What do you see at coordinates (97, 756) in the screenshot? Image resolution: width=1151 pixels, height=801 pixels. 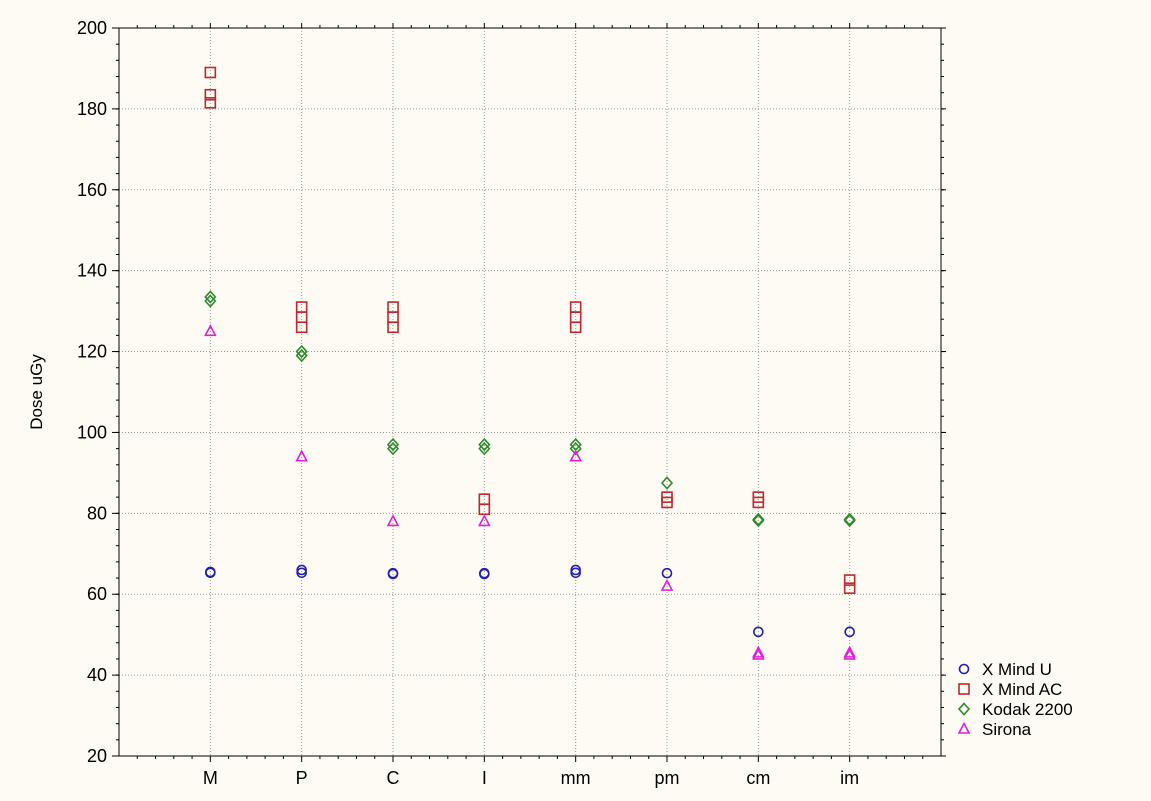 I see `y-tick-label: 20` at bounding box center [97, 756].